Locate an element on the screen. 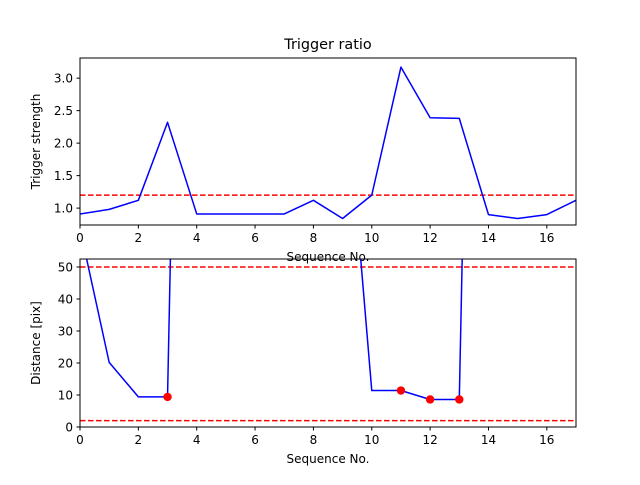 This screenshot has height=485, width=640. panel2-x-tick-label-0: 0 is located at coordinates (80, 440).